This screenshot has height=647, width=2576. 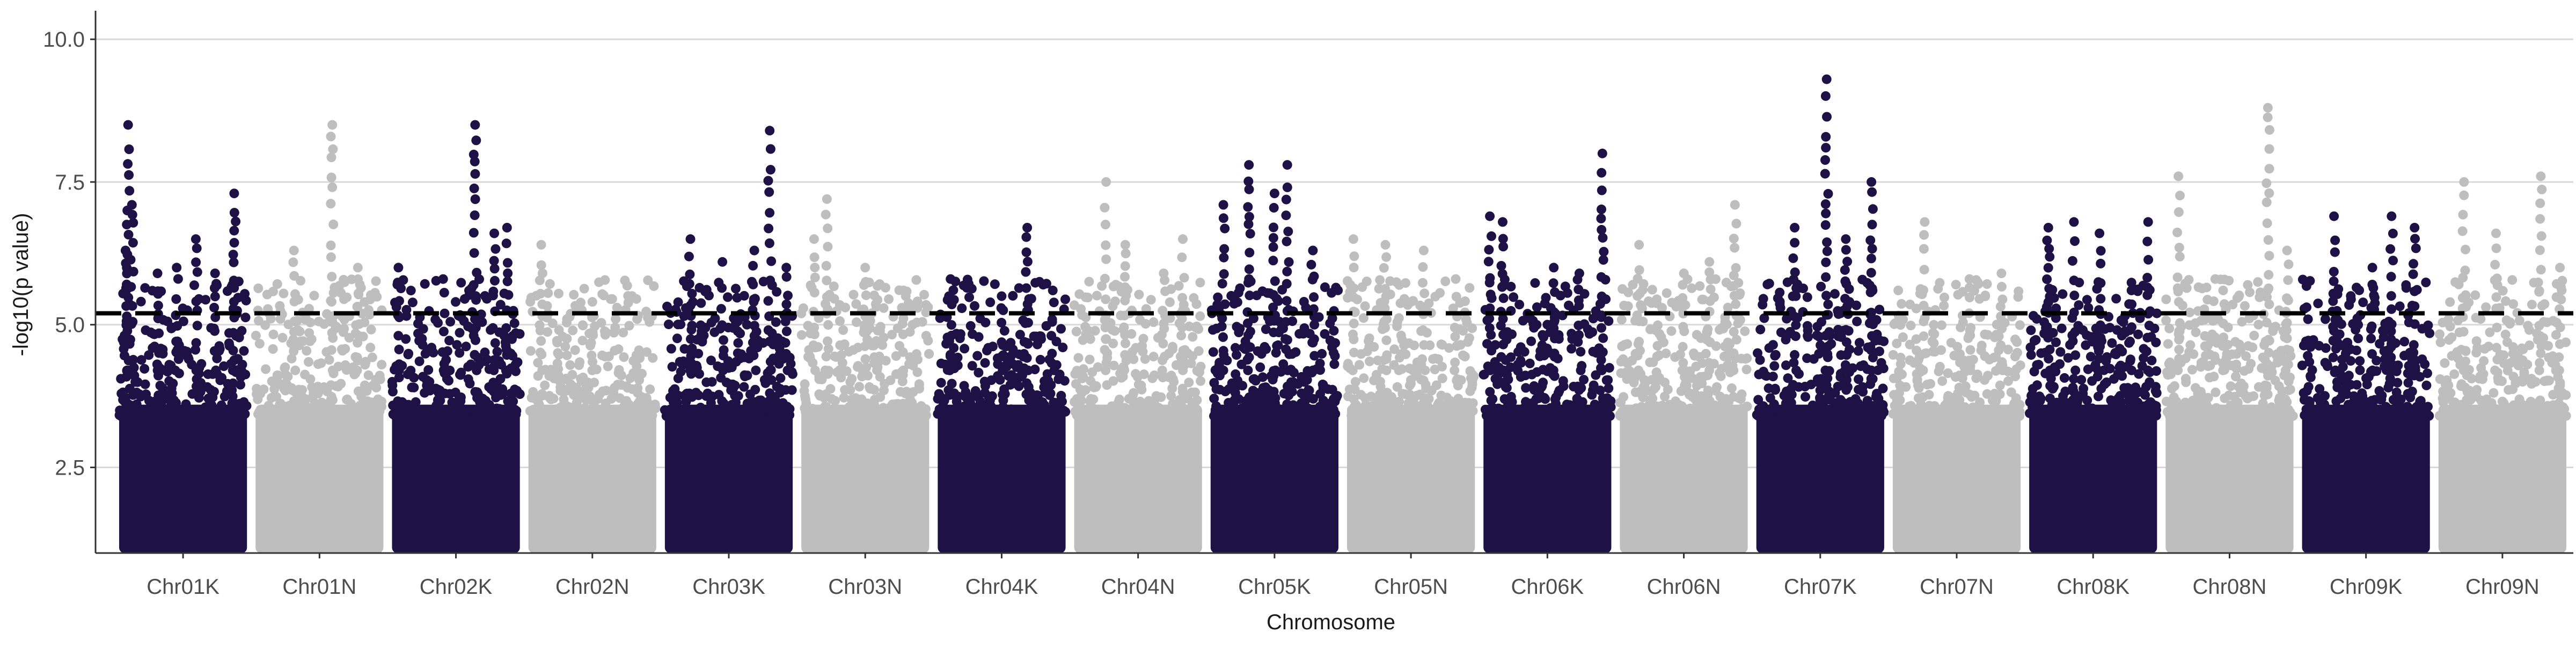 What do you see at coordinates (1138, 479) in the screenshot?
I see `point-band-Chr04N` at bounding box center [1138, 479].